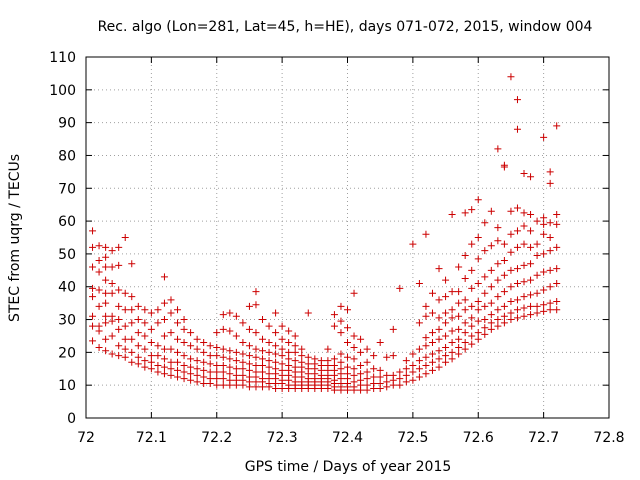 The image size is (640, 480). What do you see at coordinates (71, 419) in the screenshot?
I see `y-tick-label: 0` at bounding box center [71, 419].